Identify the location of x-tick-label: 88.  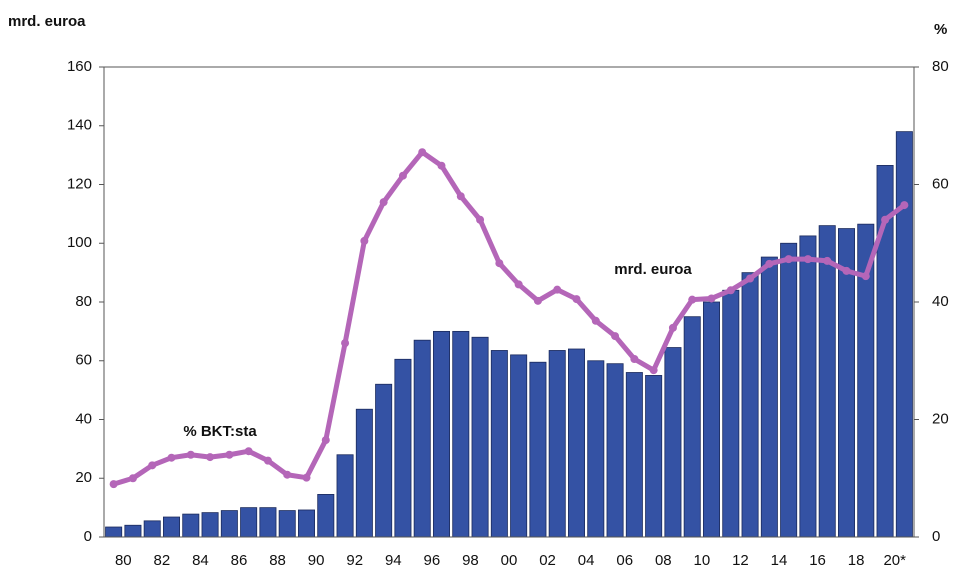
(277, 560).